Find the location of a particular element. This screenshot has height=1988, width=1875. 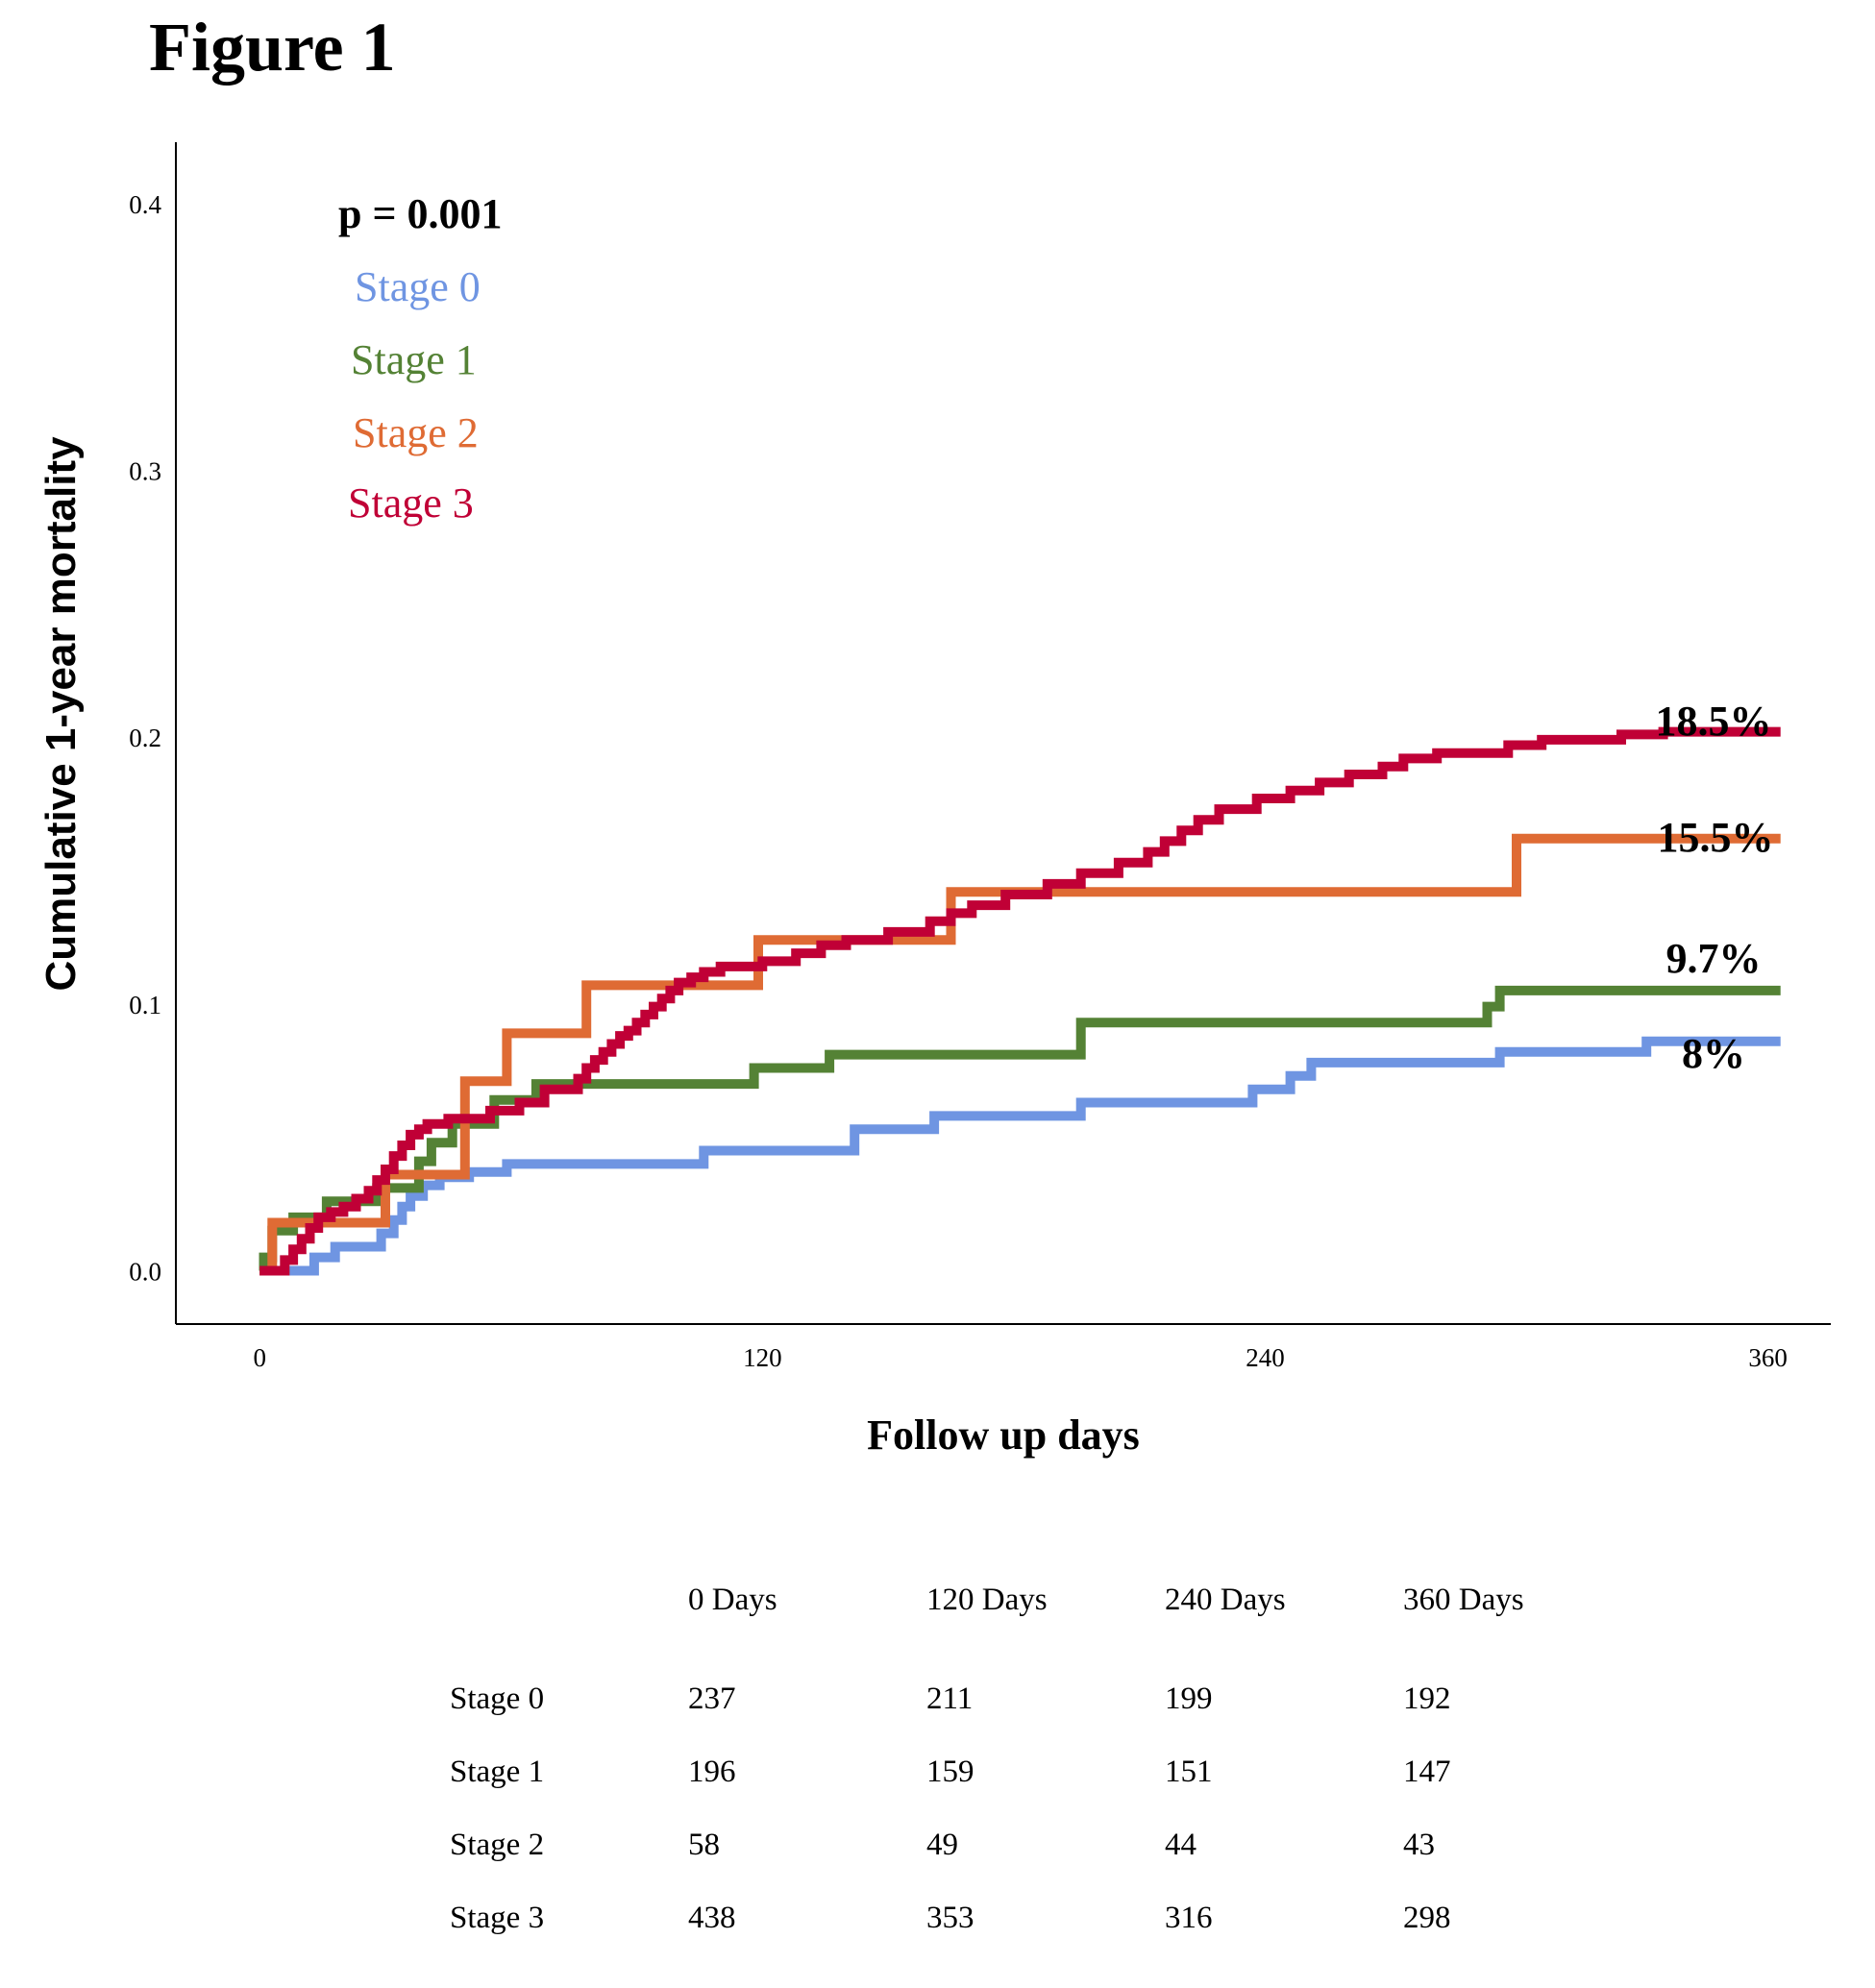

risk-table-cell: 316 is located at coordinates (1189, 1917).